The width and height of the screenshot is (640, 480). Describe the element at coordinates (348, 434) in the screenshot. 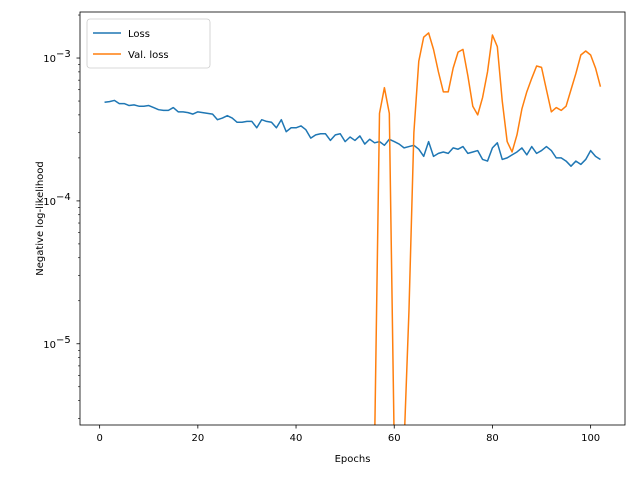

I see `x-axis-ticks: 0 20 40 60 80 100` at that location.